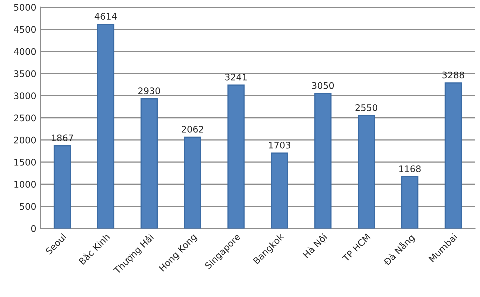 Image resolution: width=480 pixels, height=297 pixels. What do you see at coordinates (28, 206) in the screenshot?
I see `y-tick-label: 500` at bounding box center [28, 206].